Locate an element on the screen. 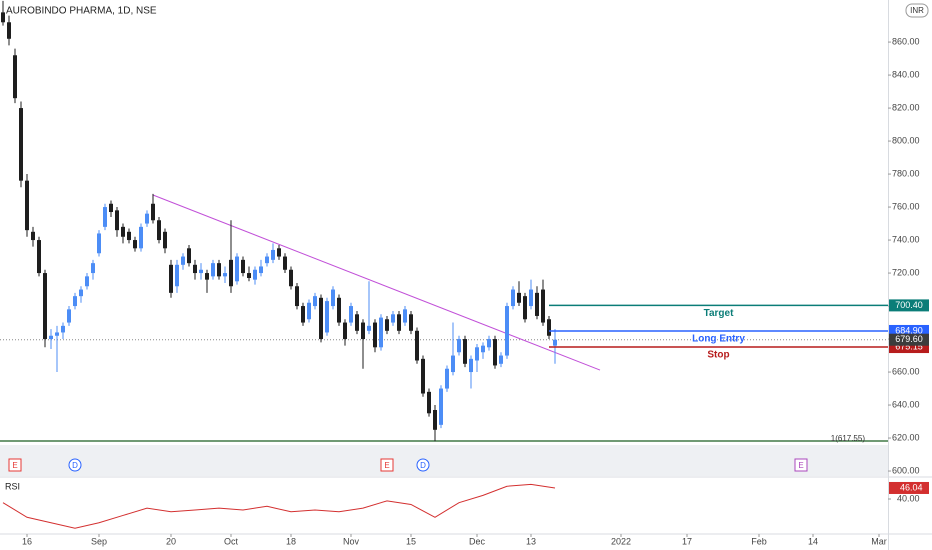  x-tick-label: 15 is located at coordinates (411, 541).